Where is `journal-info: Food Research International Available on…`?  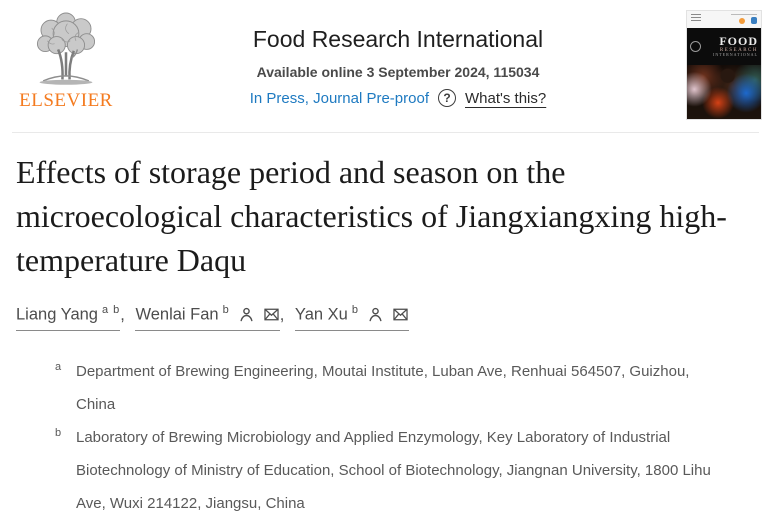
journal-info: Food Research International Available on… is located at coordinates (398, 66).